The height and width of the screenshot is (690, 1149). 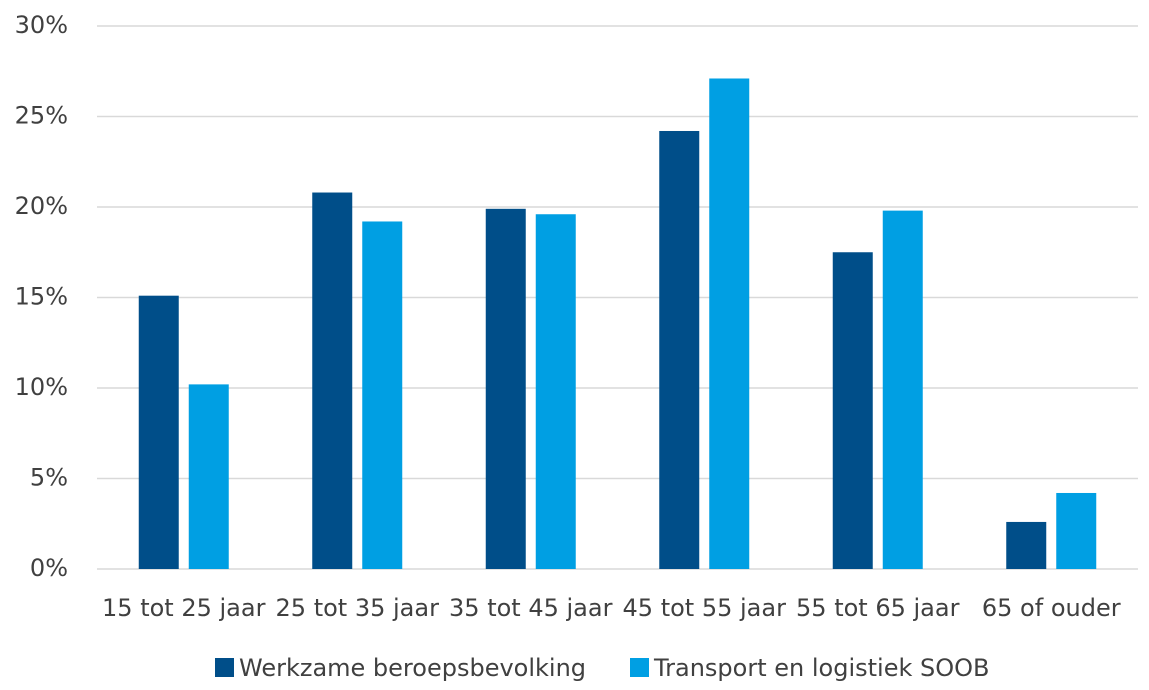 What do you see at coordinates (412, 668) in the screenshot?
I see `legend-label: Werkzame beroepsbevolking` at bounding box center [412, 668].